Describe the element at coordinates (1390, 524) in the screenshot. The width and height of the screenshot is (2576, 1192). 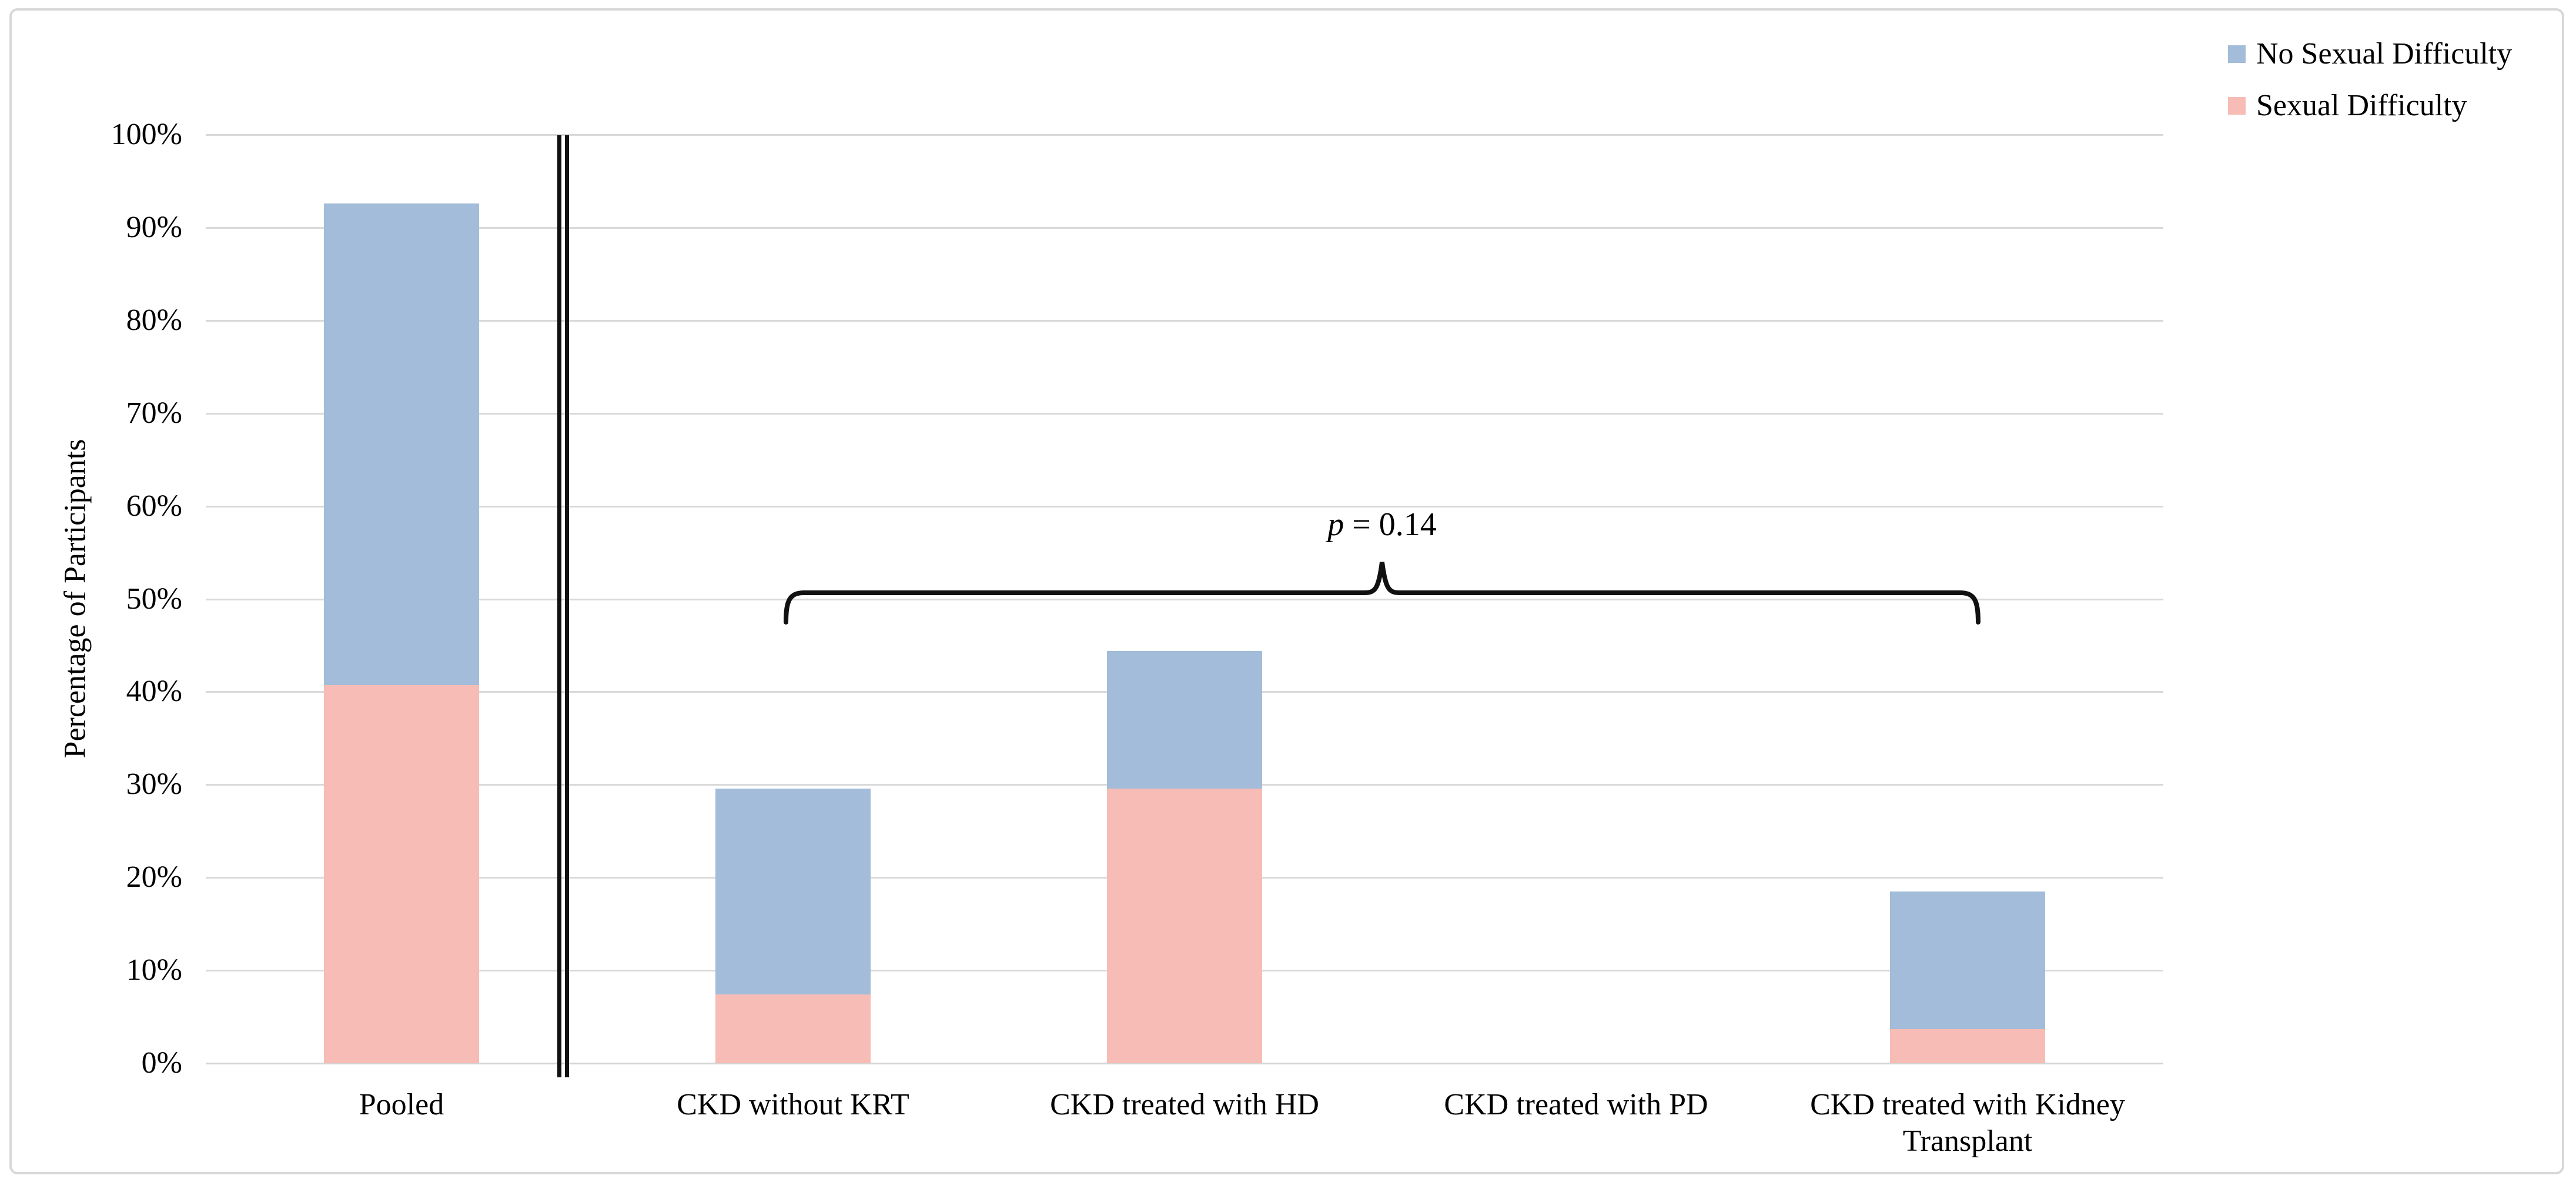
I see `p-value-text: = 0.14` at that location.